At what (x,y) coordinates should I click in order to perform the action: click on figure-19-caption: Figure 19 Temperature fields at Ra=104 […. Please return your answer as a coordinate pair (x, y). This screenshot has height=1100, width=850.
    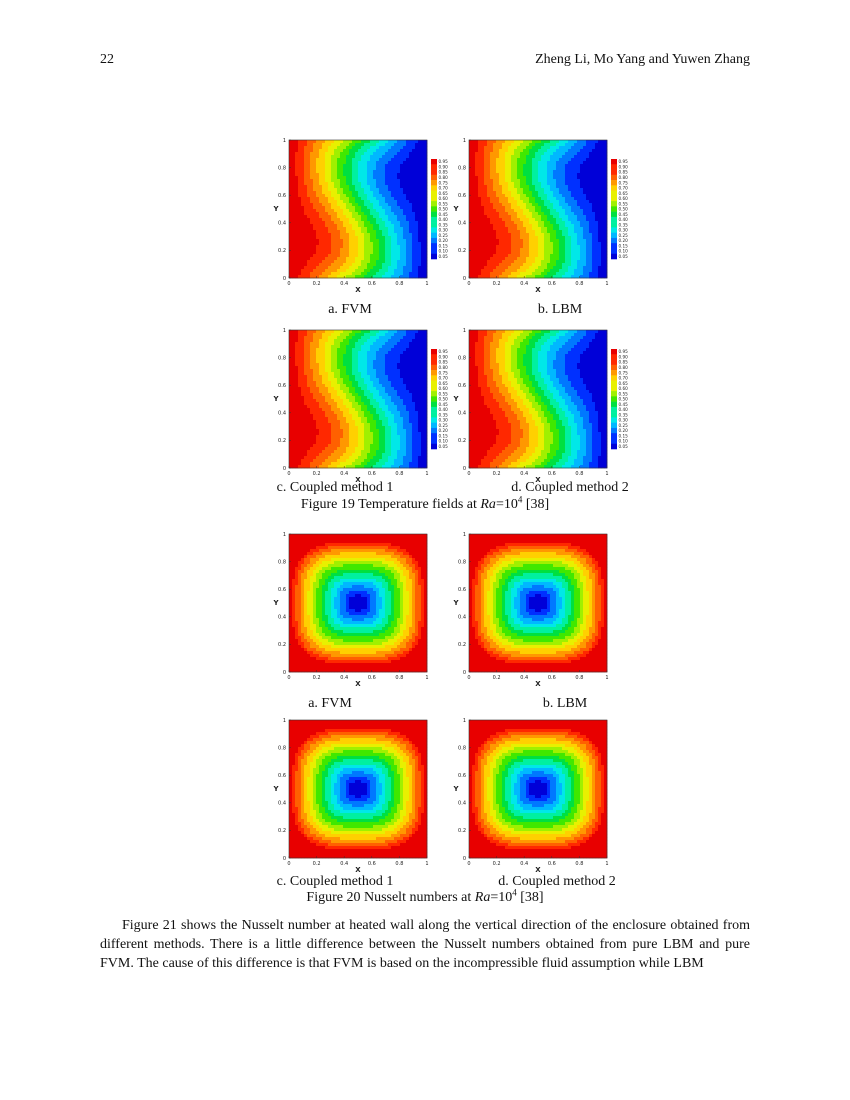
    Looking at the image, I should click on (425, 503).